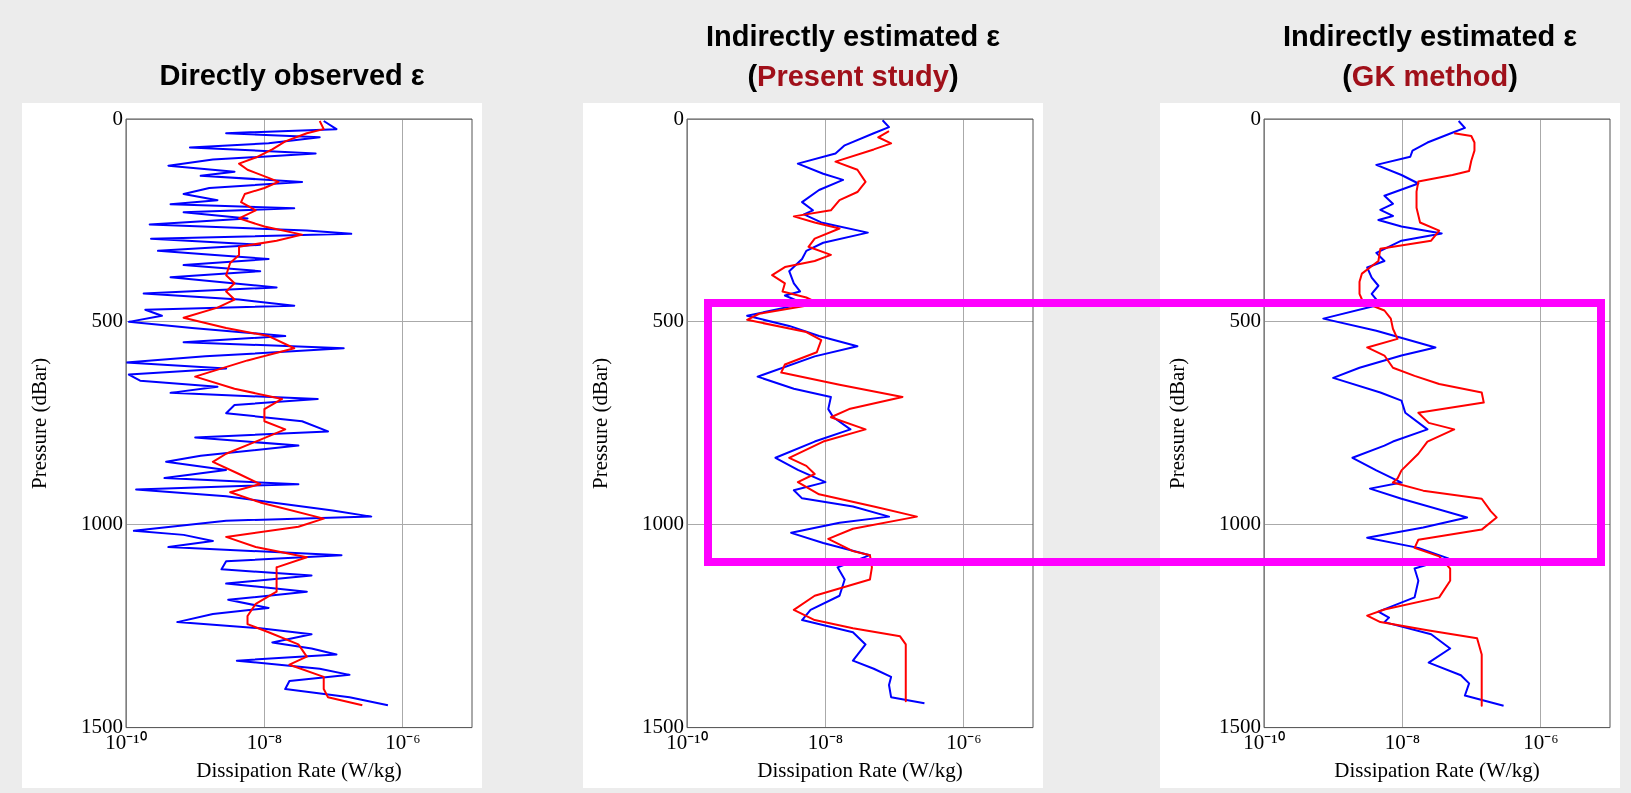 This screenshot has width=1631, height=793. What do you see at coordinates (292, 75) in the screenshot?
I see `chart-title: Directly observed ε` at bounding box center [292, 75].